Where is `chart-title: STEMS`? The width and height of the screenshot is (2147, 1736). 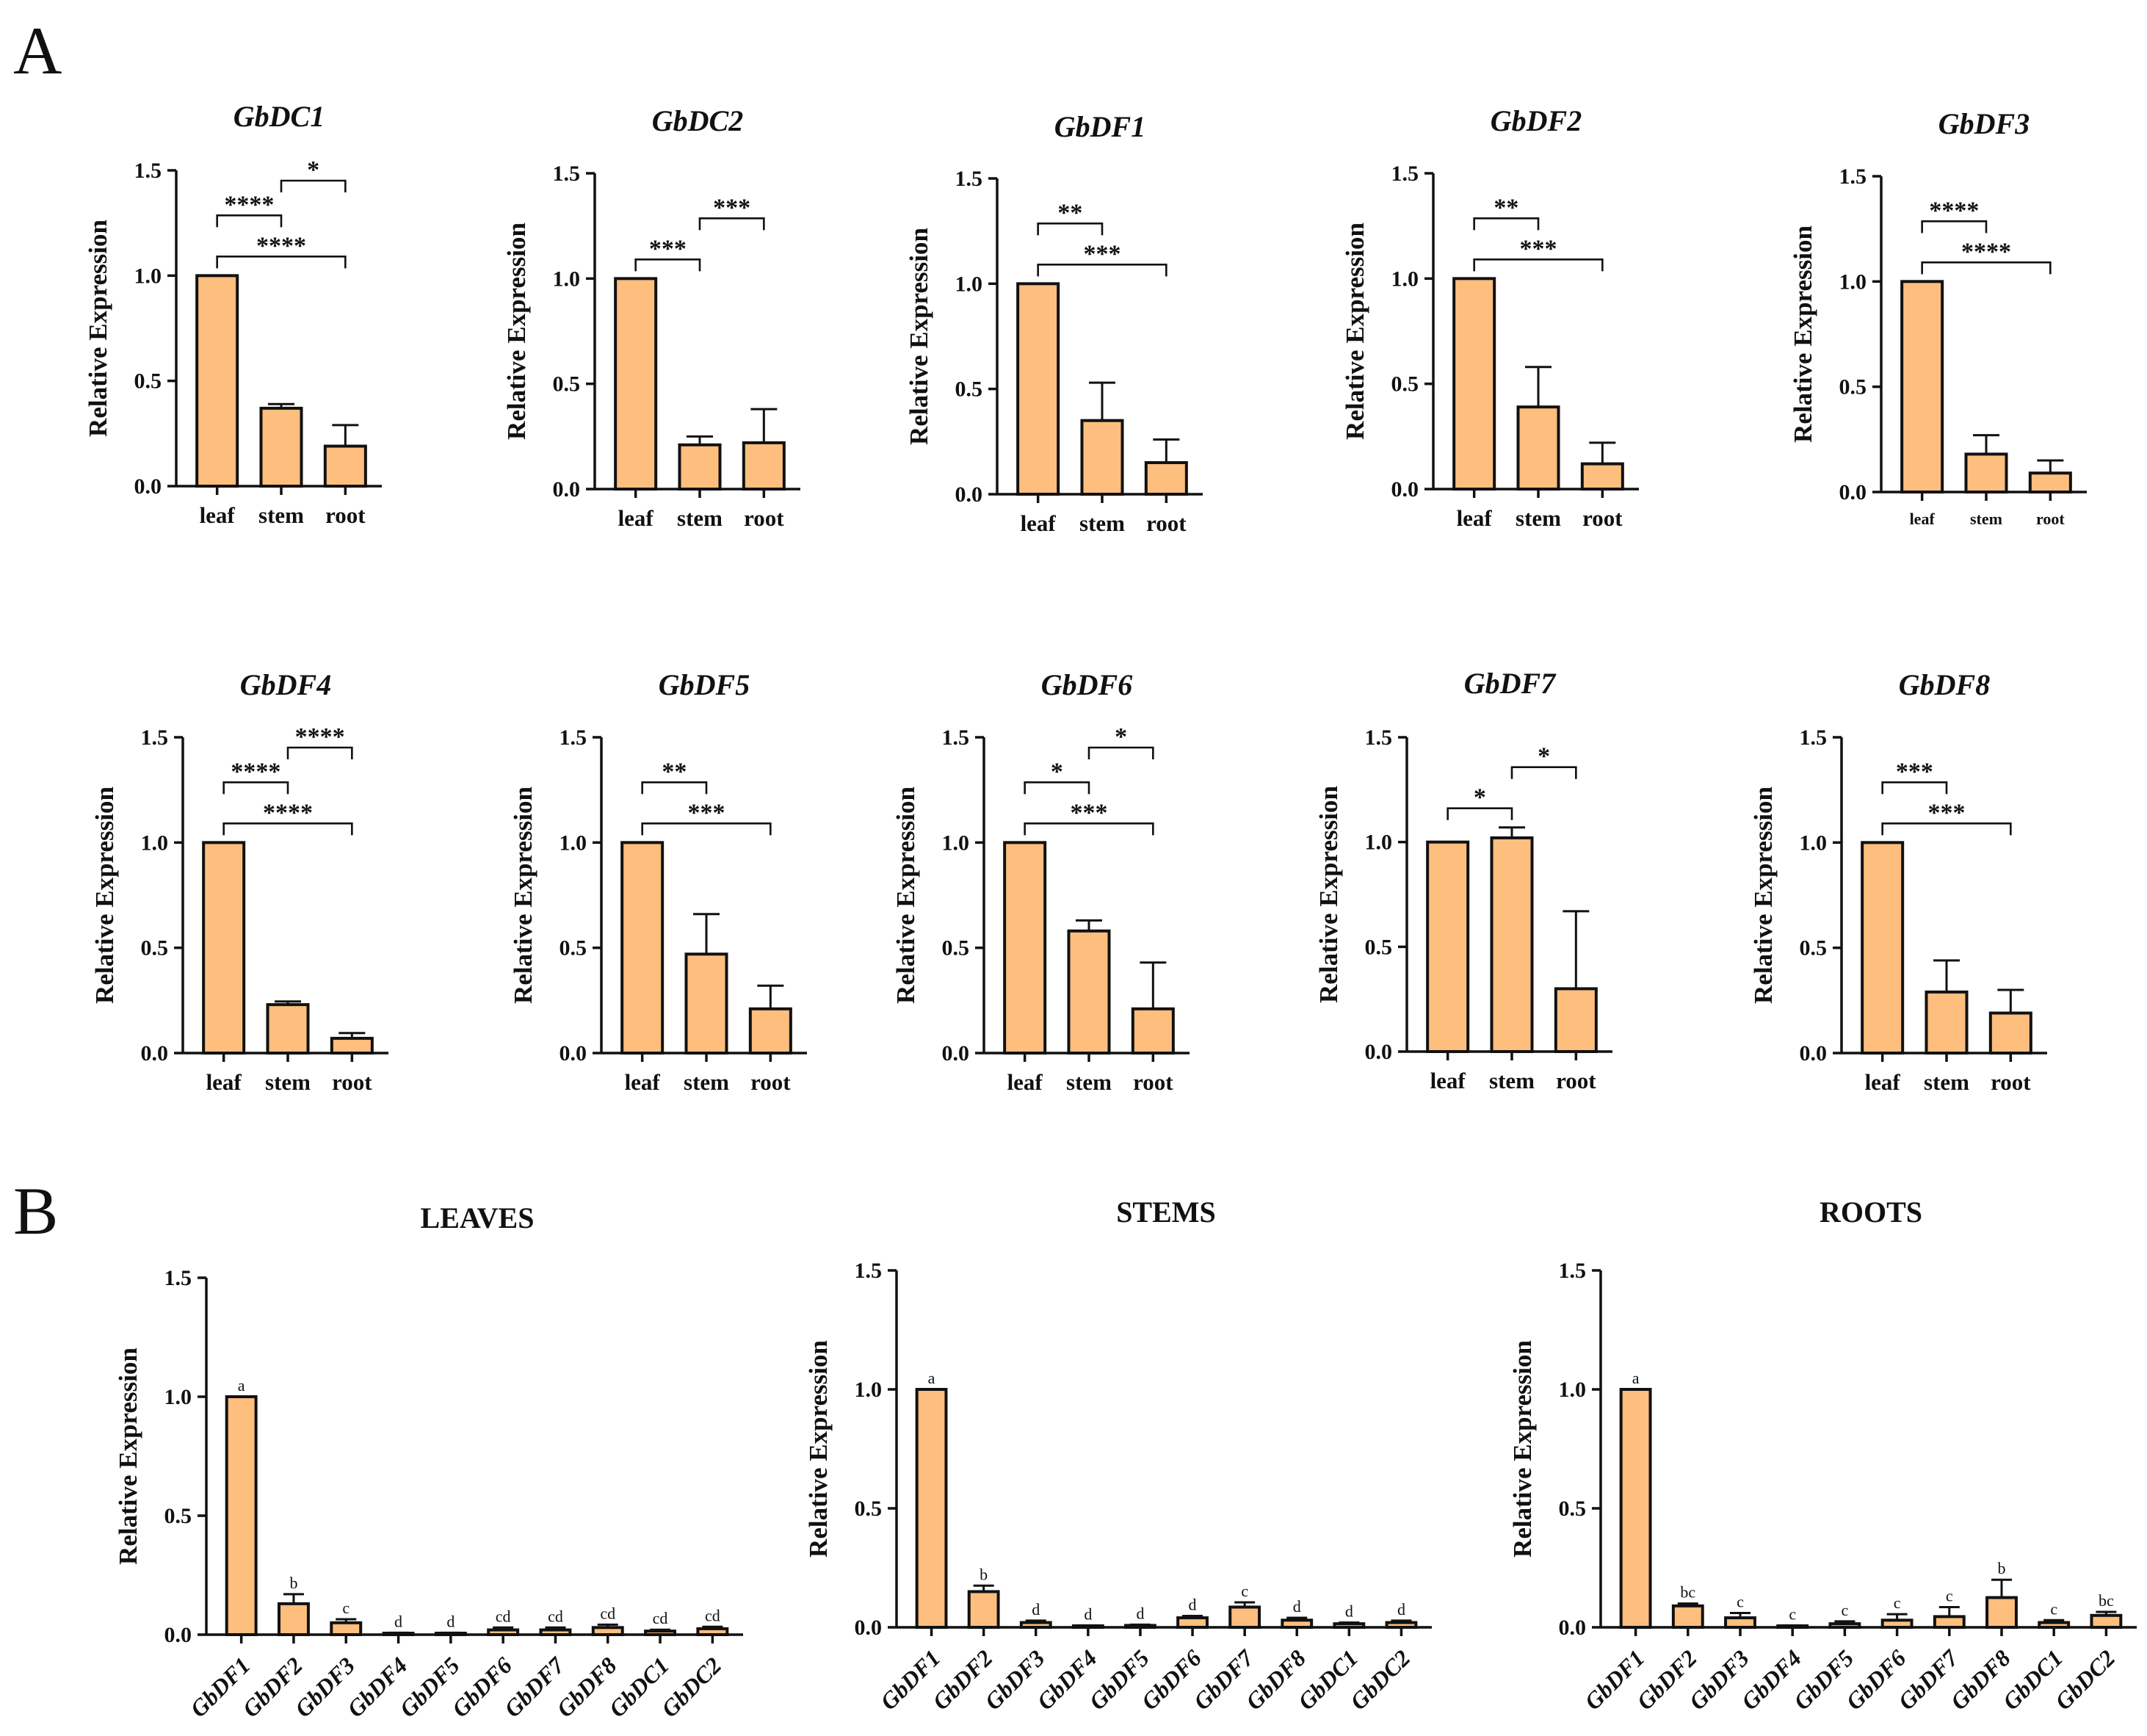 chart-title: STEMS is located at coordinates (1166, 1212).